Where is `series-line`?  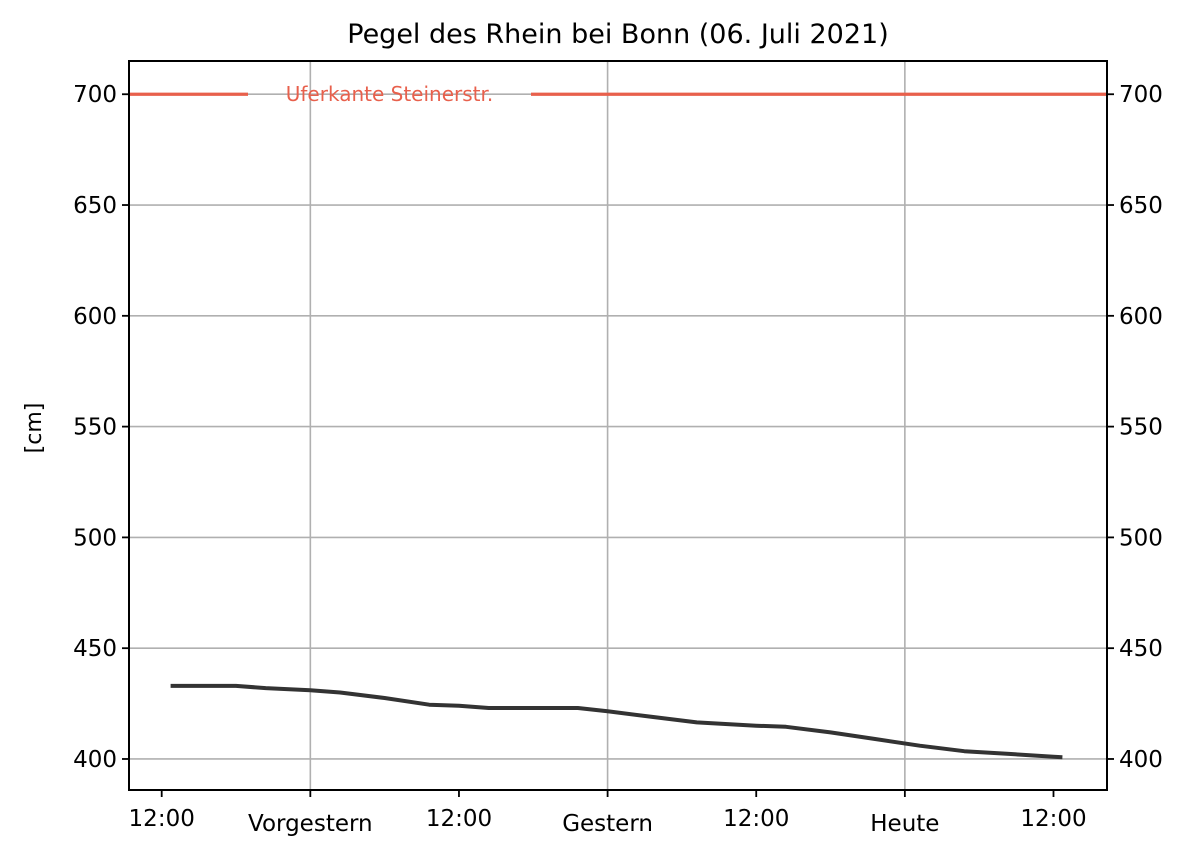 series-line is located at coordinates (616, 721).